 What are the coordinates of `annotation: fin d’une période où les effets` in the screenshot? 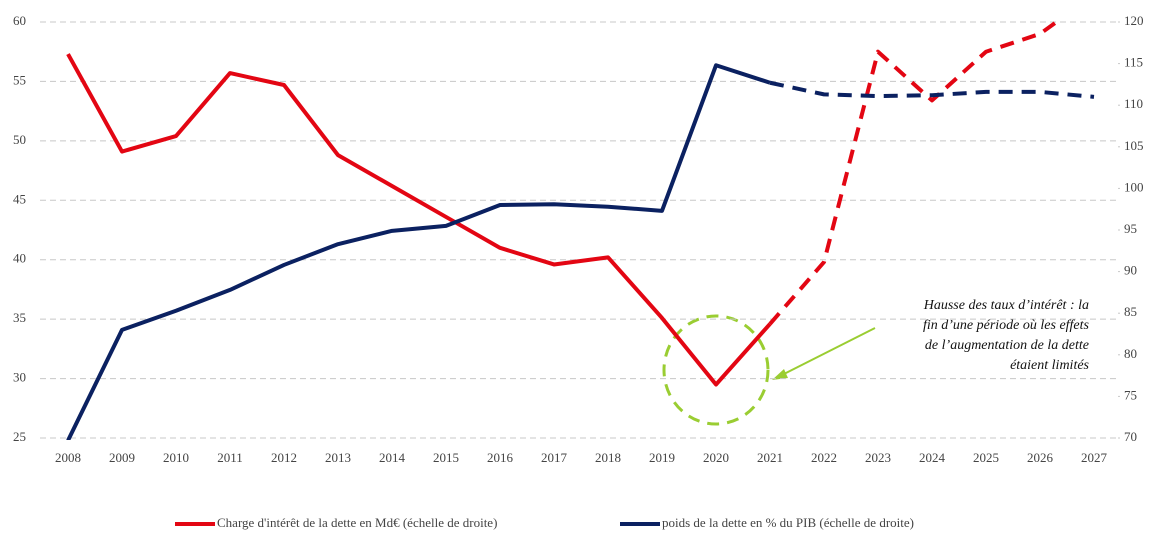 It's located at (1006, 325).